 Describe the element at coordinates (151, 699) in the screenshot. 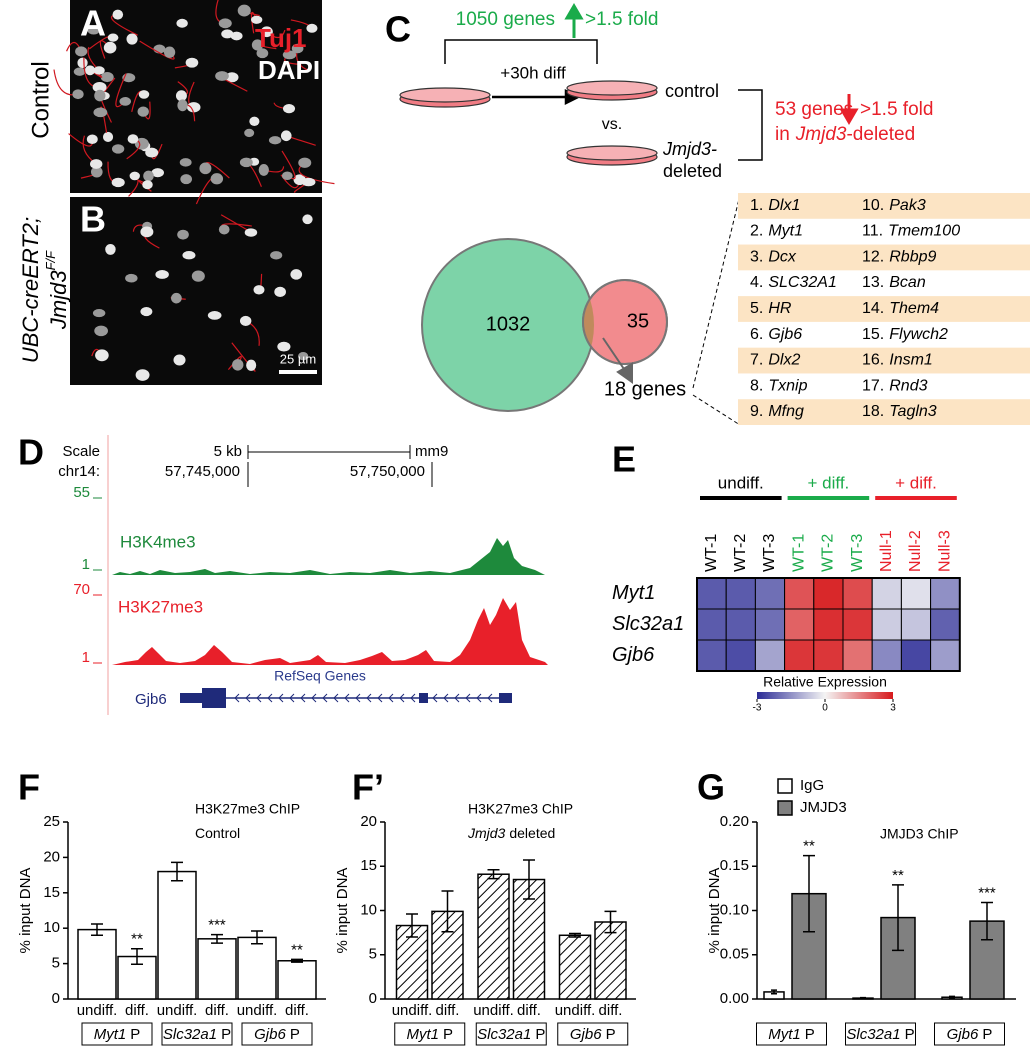

I see `gene-label: Gjb6` at that location.